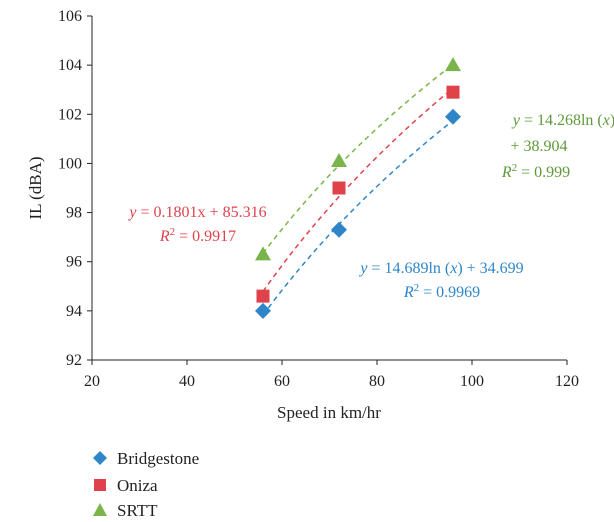 The width and height of the screenshot is (614, 522). I want to click on trendline-bridgestone, so click(358, 217).